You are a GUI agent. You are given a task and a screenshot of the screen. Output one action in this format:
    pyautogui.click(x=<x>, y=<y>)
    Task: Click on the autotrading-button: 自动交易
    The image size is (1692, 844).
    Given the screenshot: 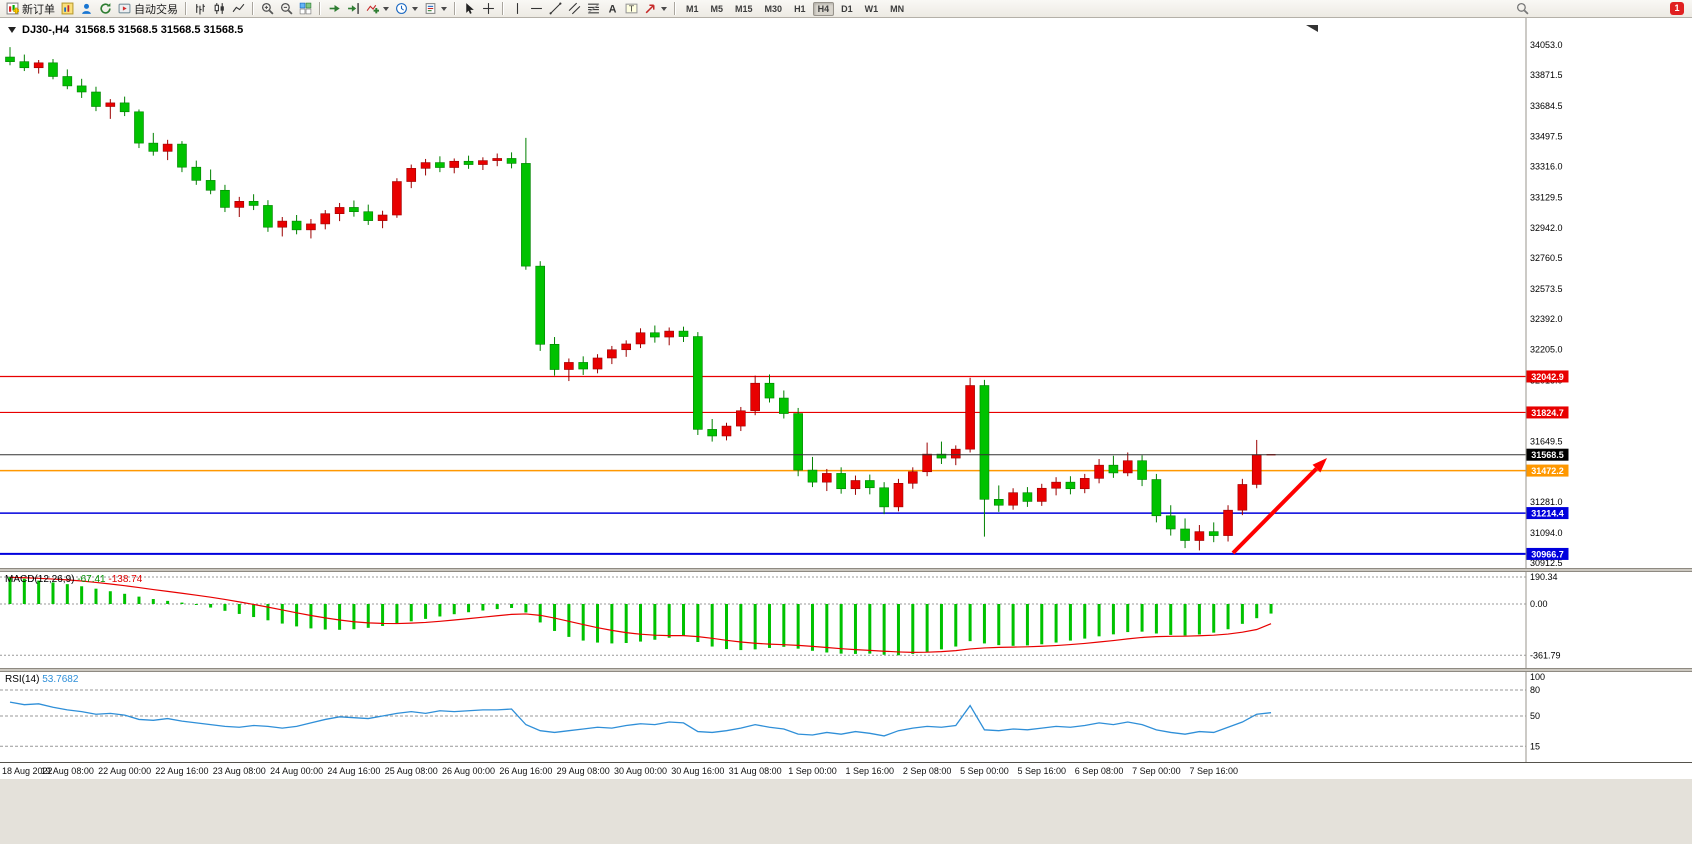 What is the action you would take?
    pyautogui.click(x=148, y=9)
    